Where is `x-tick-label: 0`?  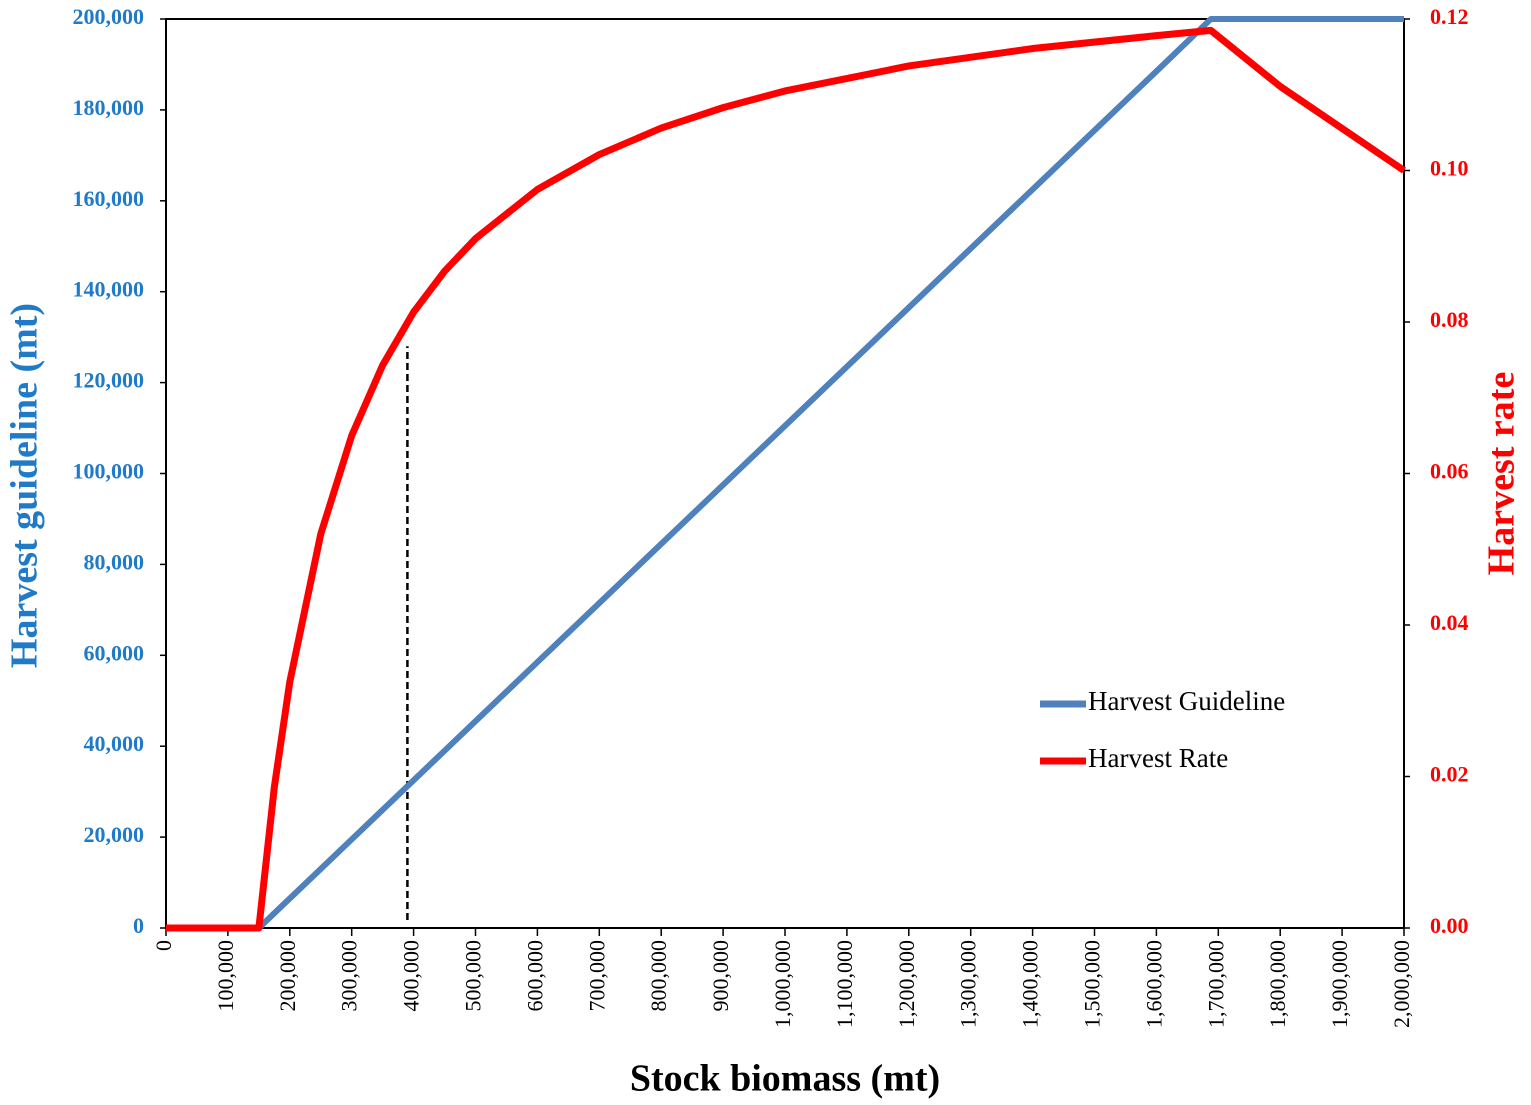
x-tick-label: 0 is located at coordinates (163, 945).